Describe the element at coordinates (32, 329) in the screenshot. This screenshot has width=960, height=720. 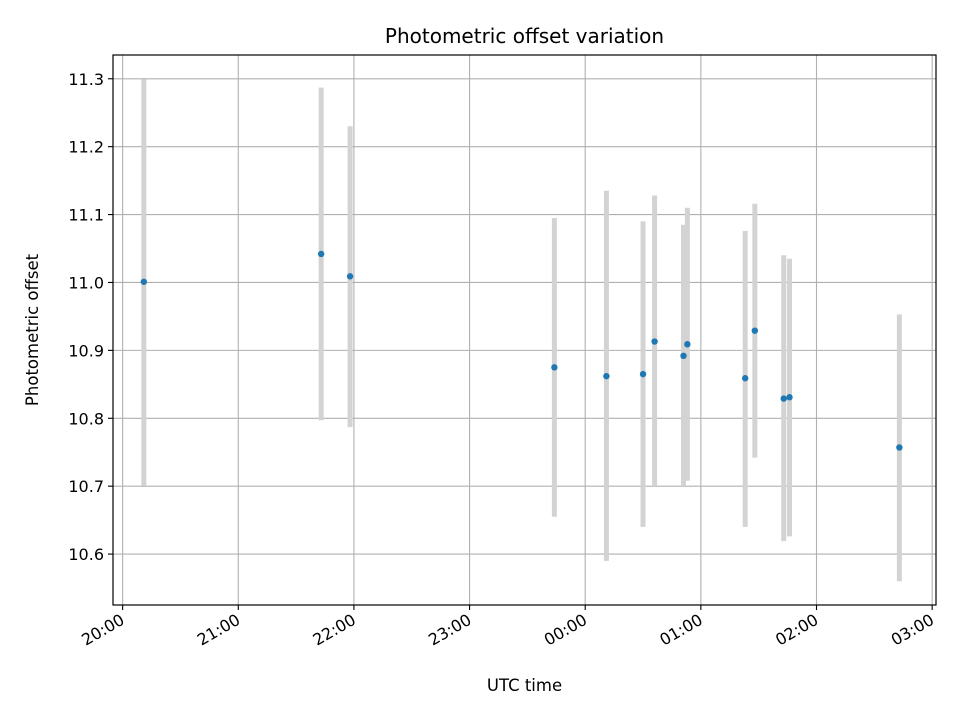
I see `y-axis-label: Photometric offset` at that location.